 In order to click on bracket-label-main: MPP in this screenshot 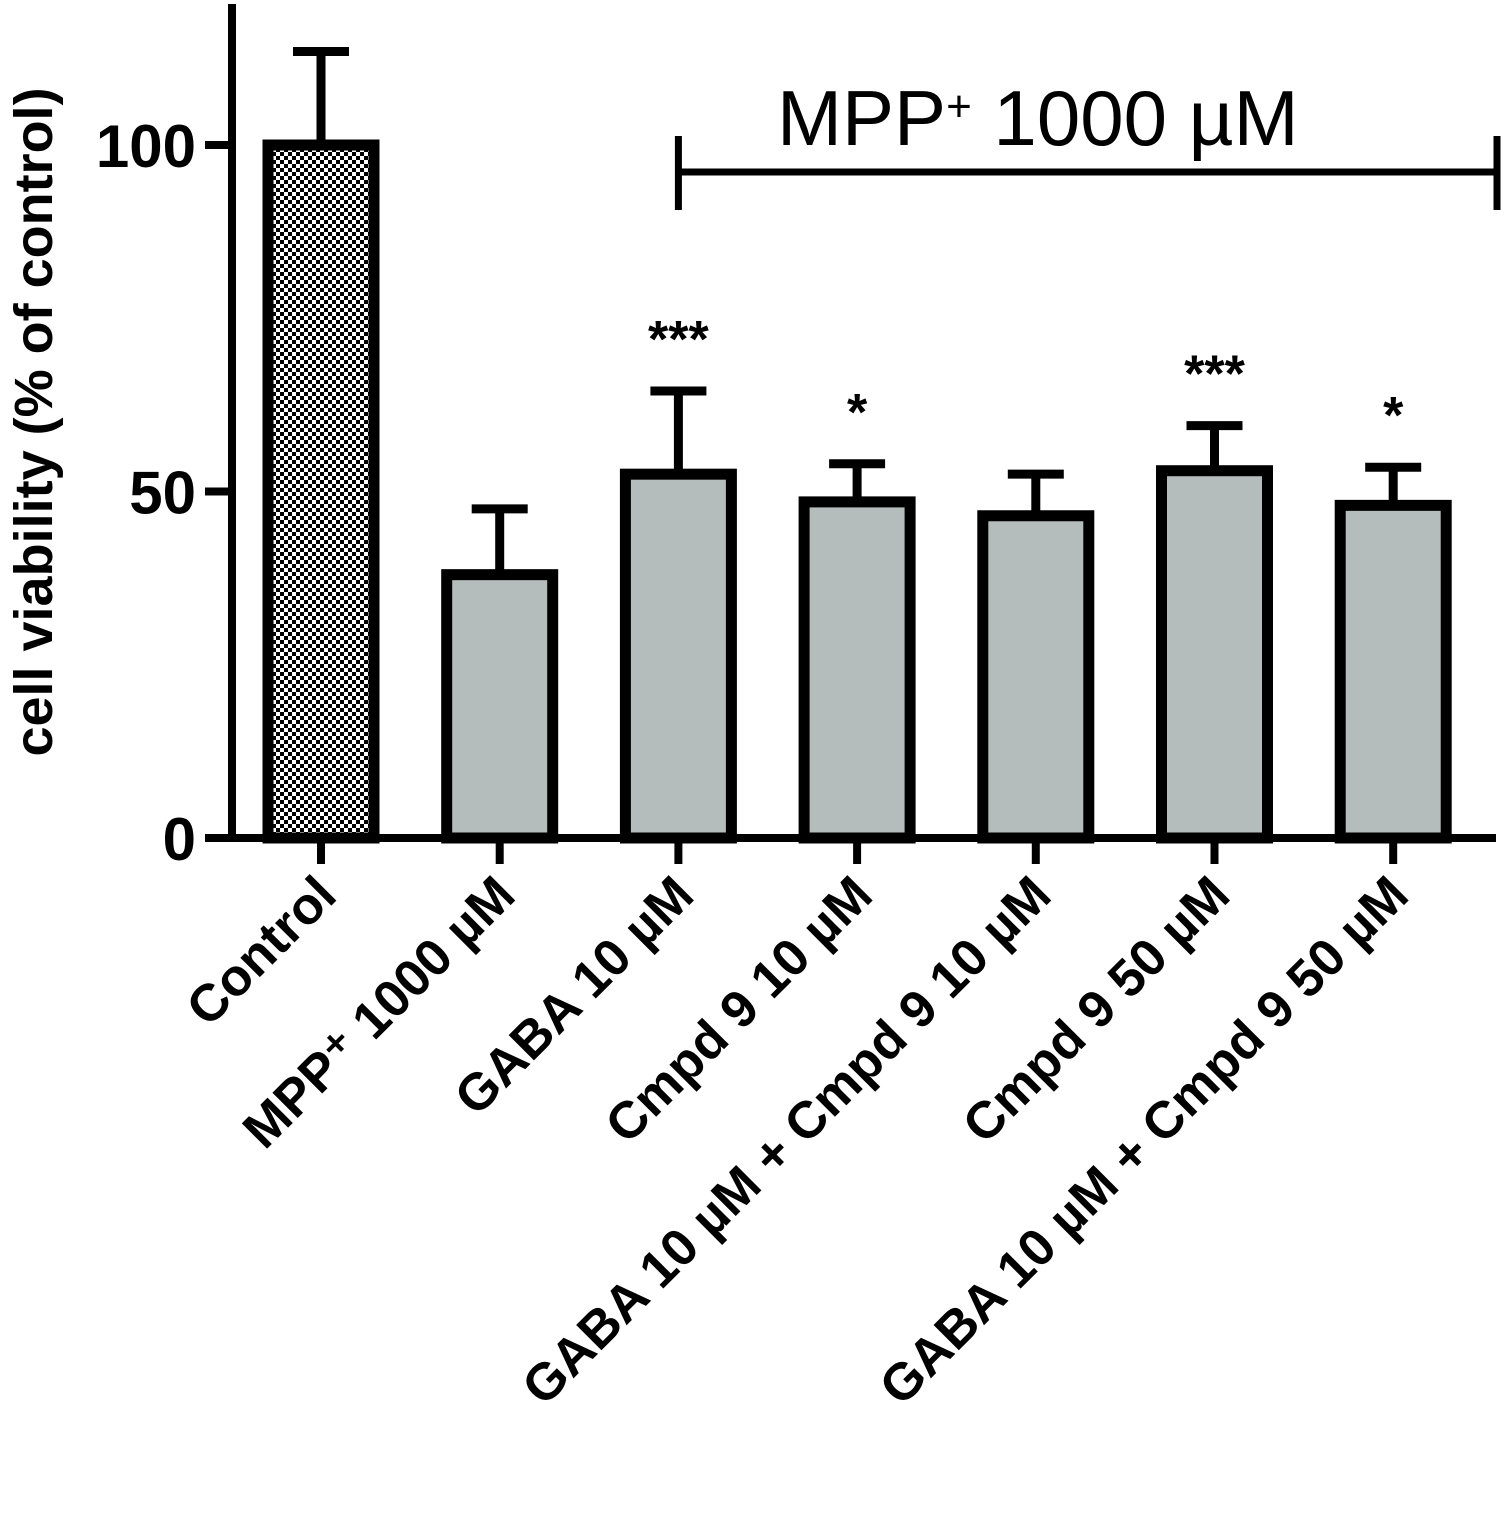, I will do `click(861, 118)`.